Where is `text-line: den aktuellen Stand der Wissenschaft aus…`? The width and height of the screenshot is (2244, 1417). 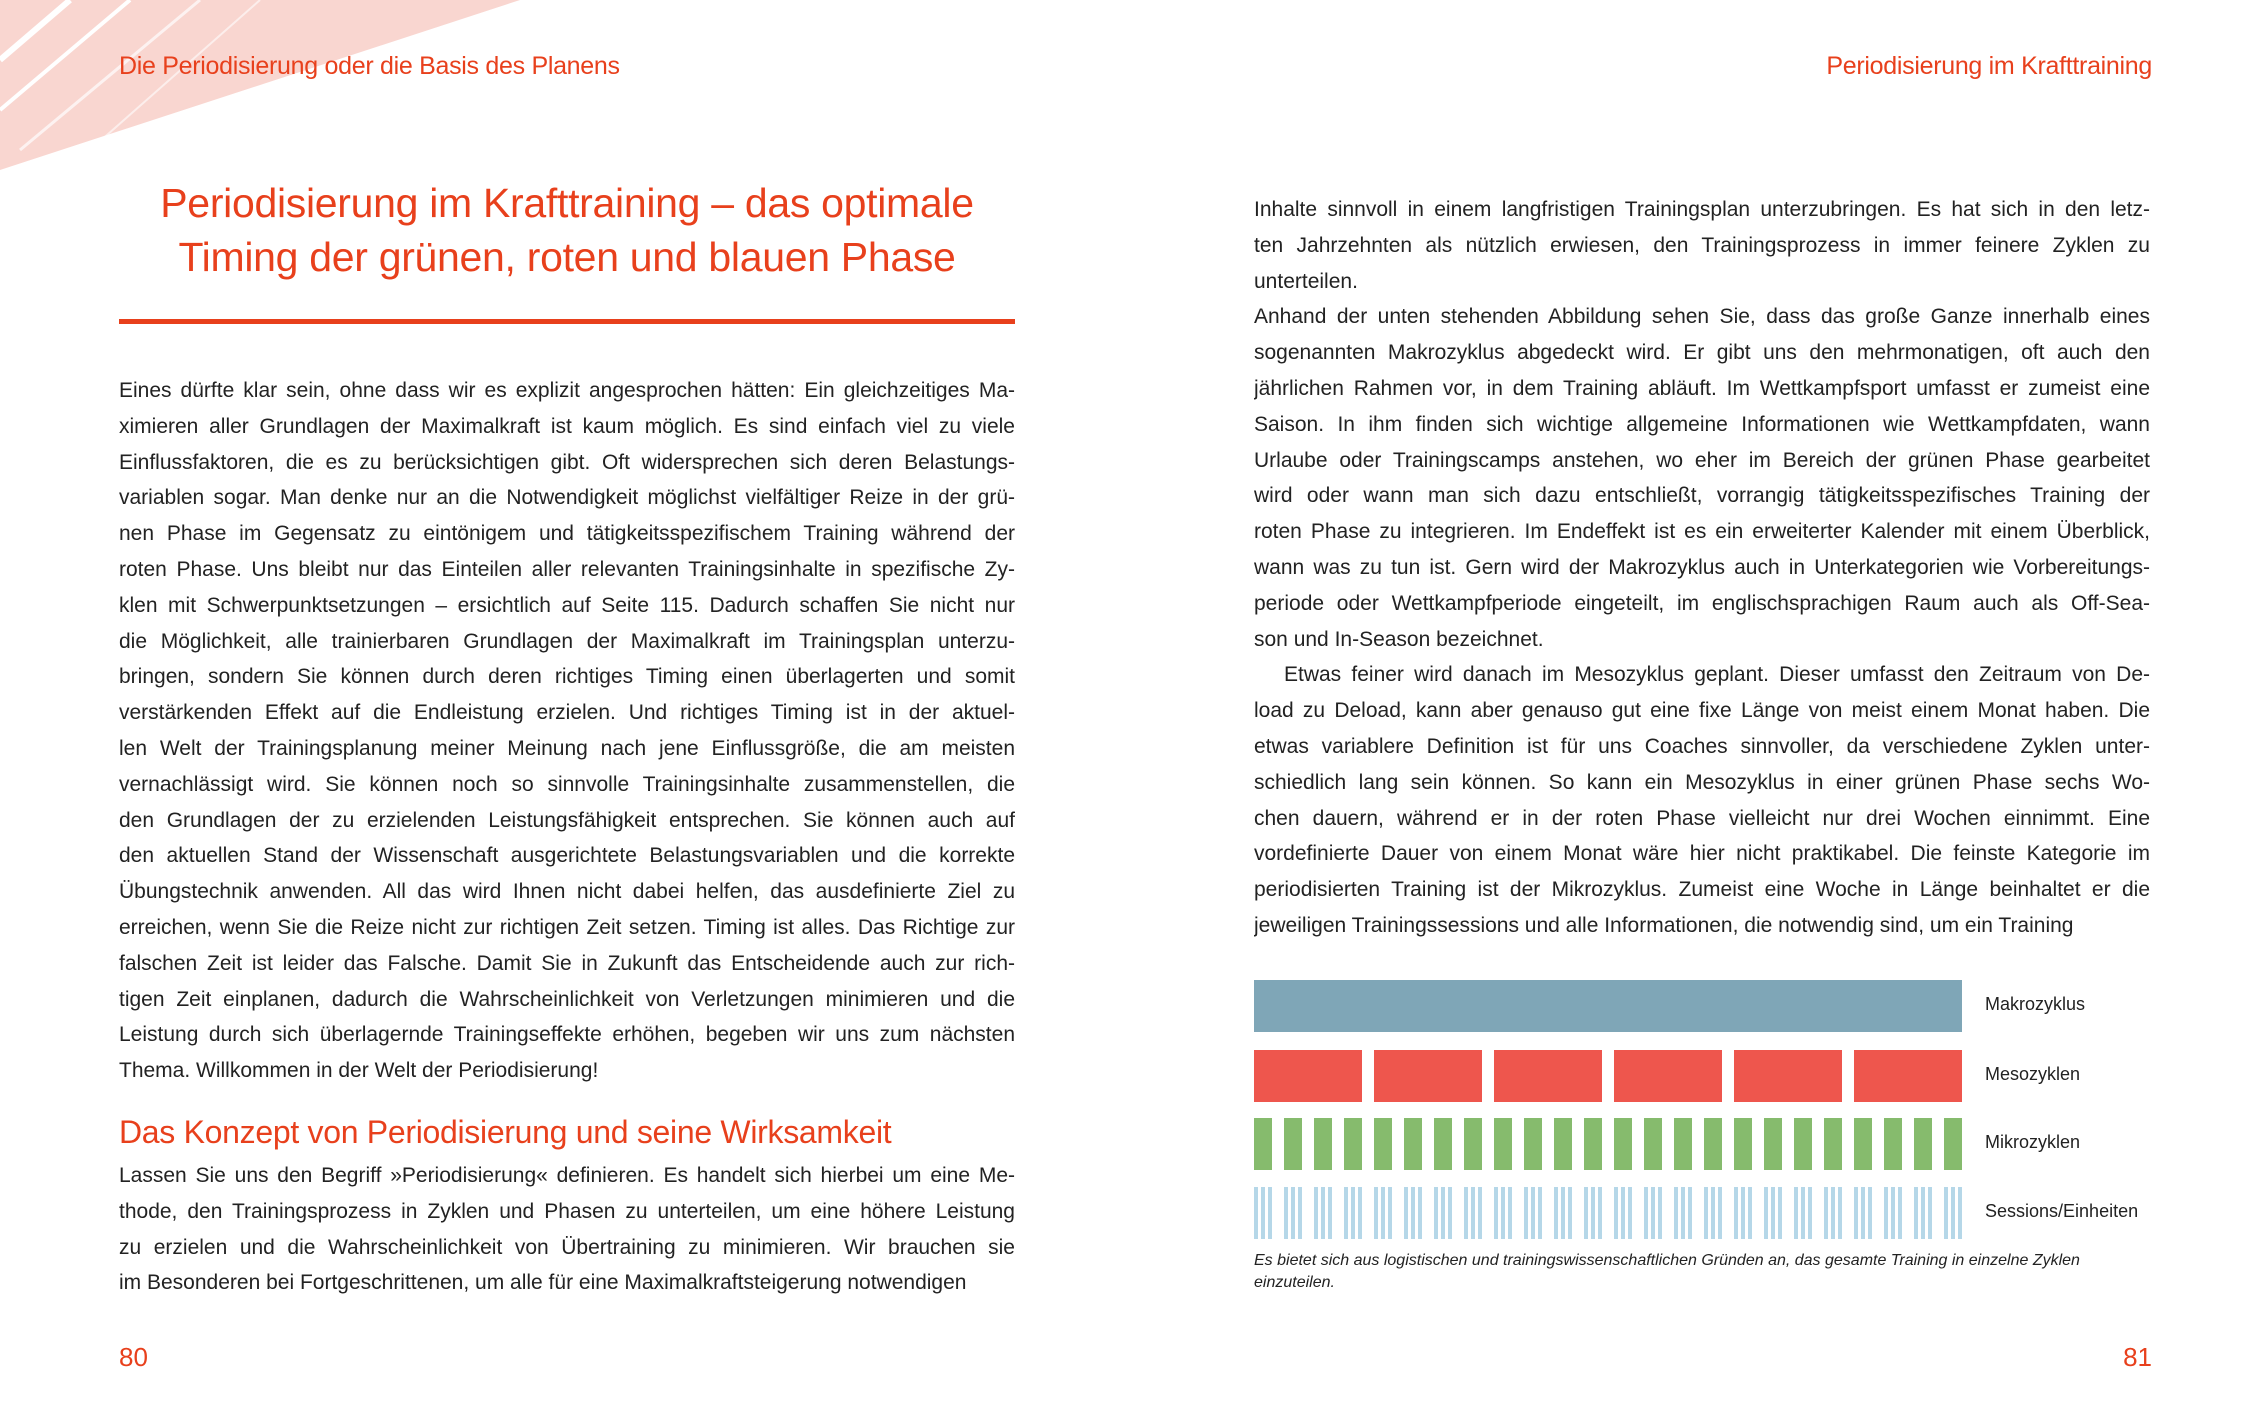
text-line: den aktuellen Stand der Wissenschaft aus… is located at coordinates (567, 856).